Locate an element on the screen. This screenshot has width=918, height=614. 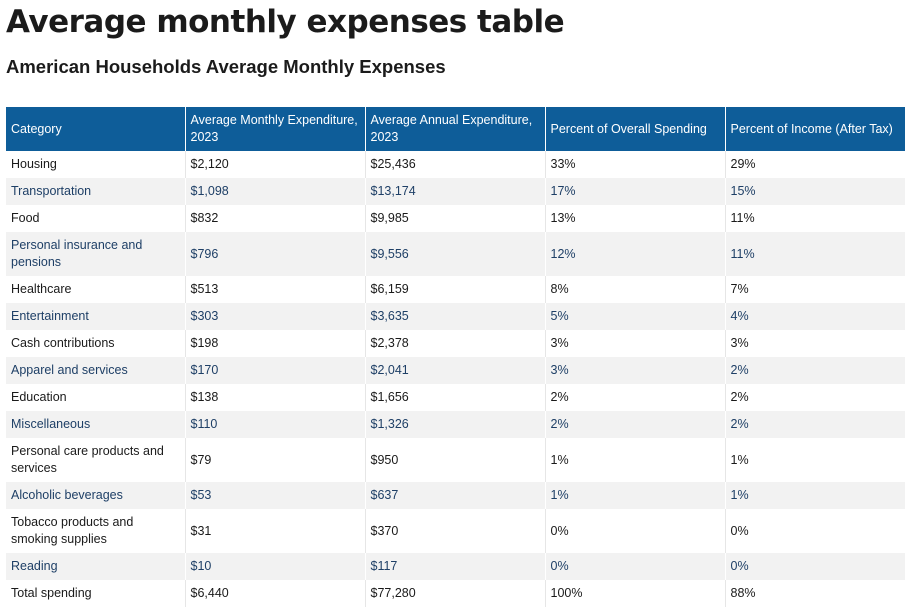
table-row: Reading $10 $117 0% 0% is located at coordinates (455, 566).